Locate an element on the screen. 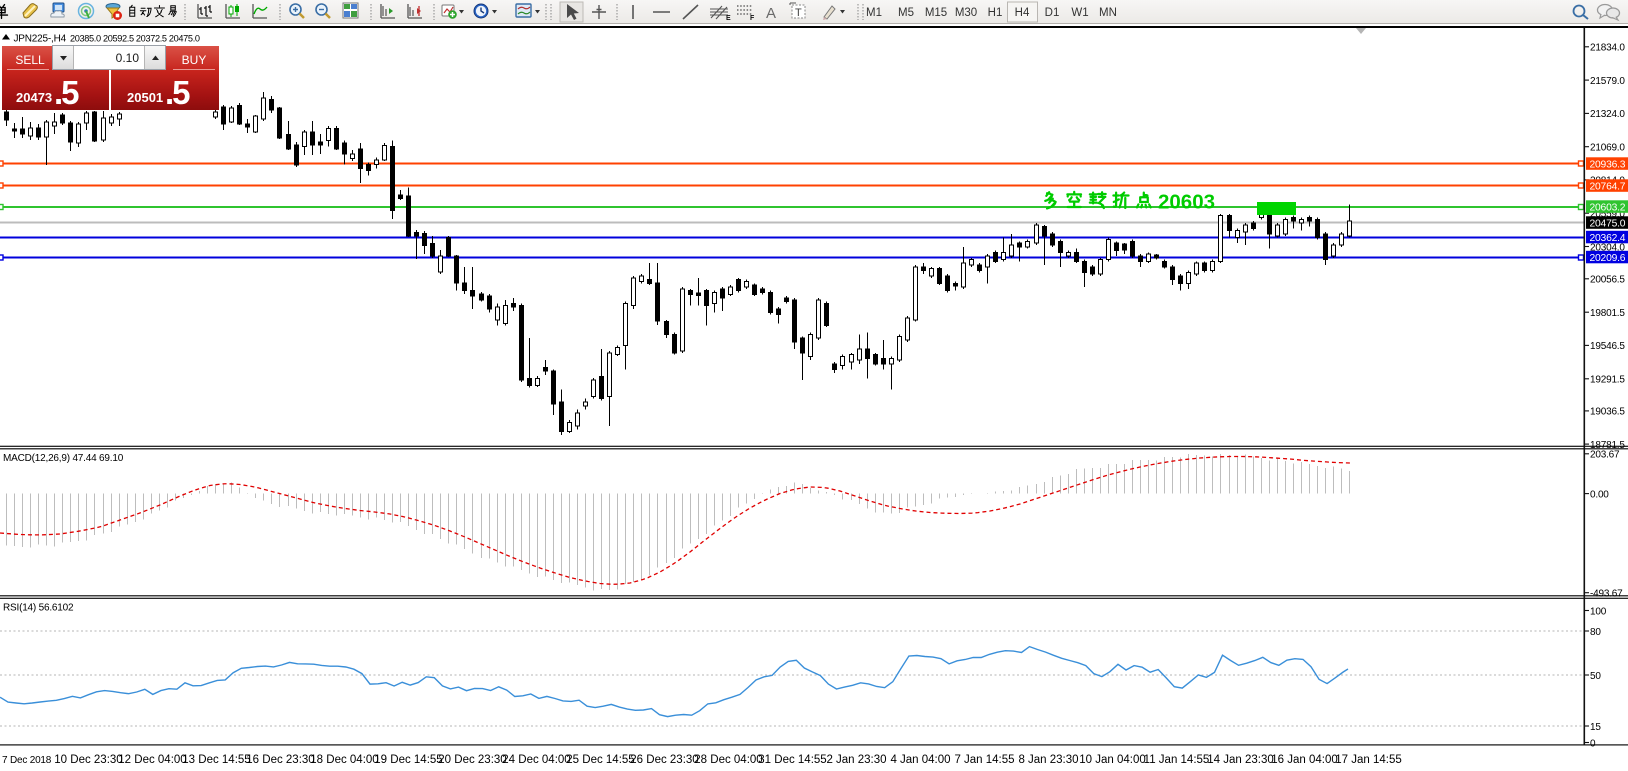 Image resolution: width=1628 pixels, height=771 pixels. svg-text: JPN225-,H4 is located at coordinates (40, 39).